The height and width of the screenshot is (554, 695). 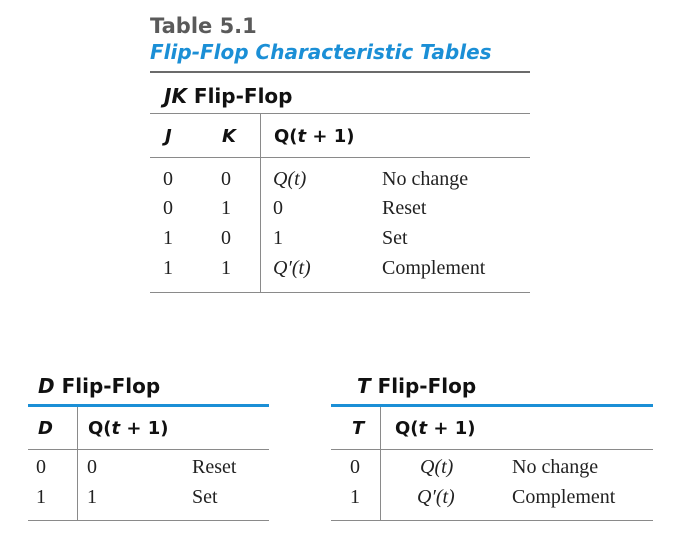 What do you see at coordinates (436, 497) in the screenshot?
I see `t-row2-q: Q′(t)` at bounding box center [436, 497].